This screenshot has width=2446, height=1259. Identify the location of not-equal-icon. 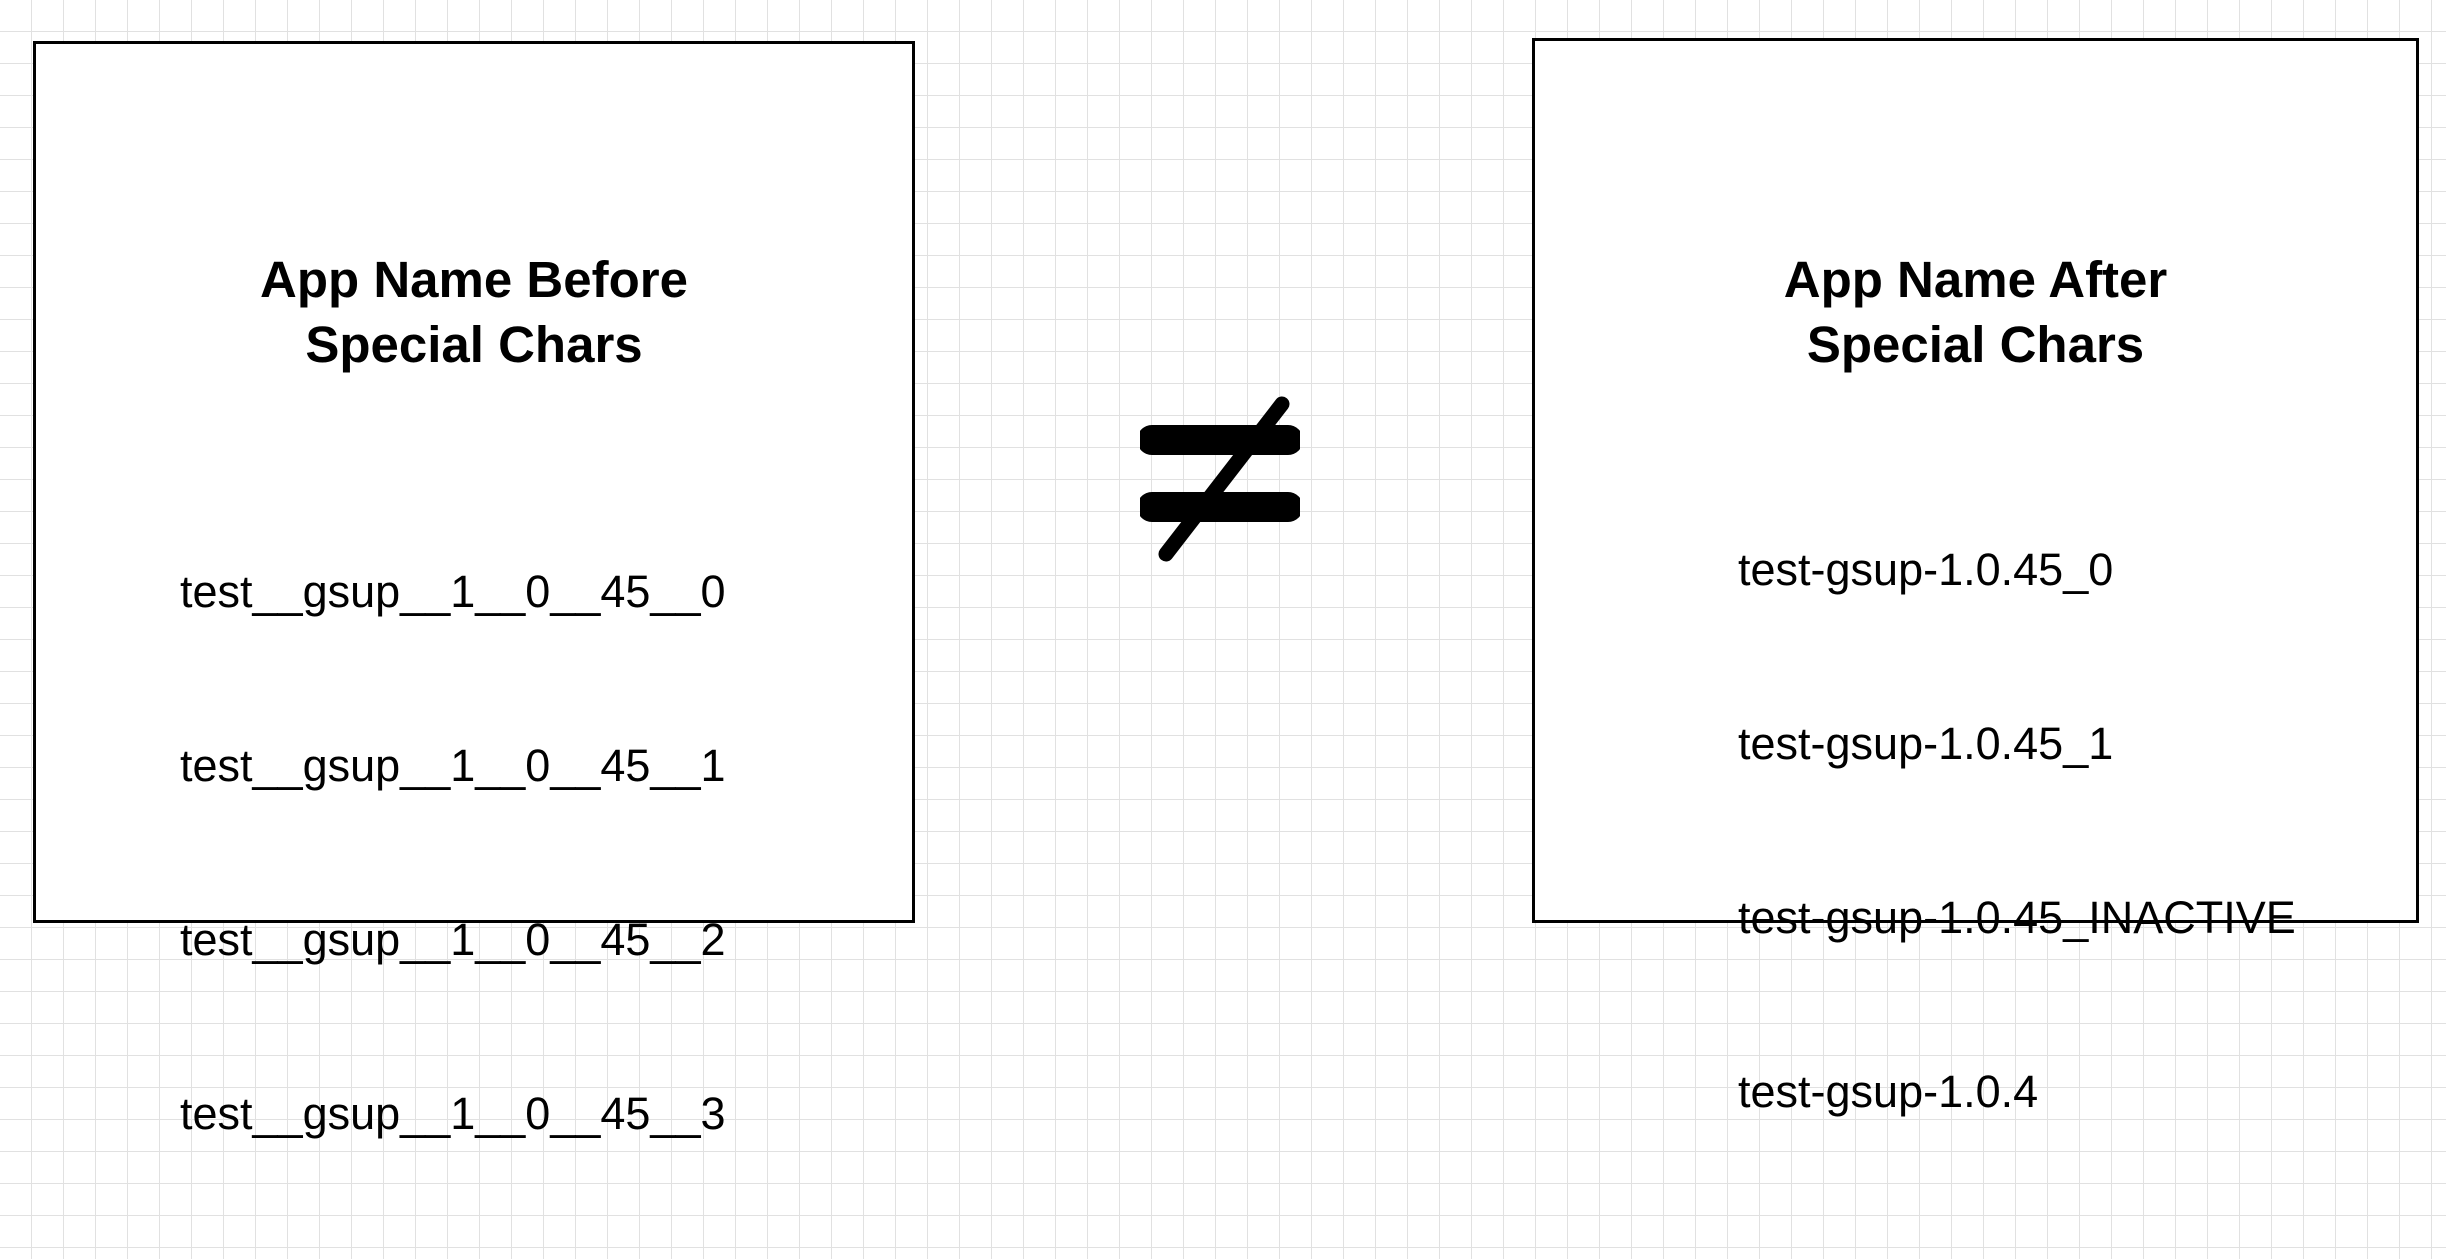
(1220, 479).